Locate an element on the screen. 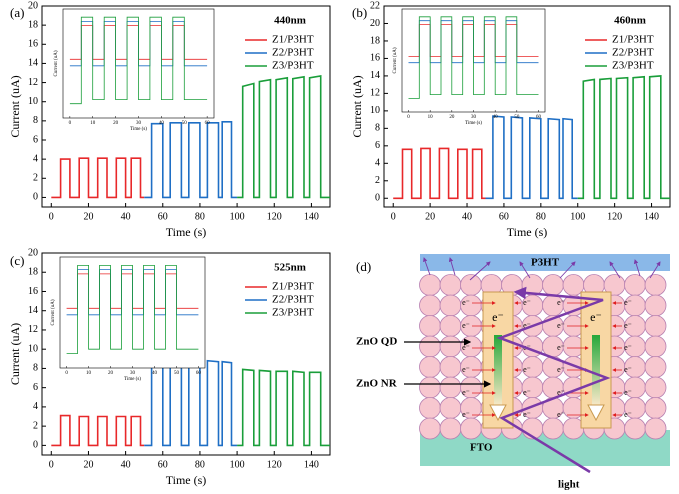 This screenshot has height=494, width=679. panel-label: (a) is located at coordinates (17, 12).